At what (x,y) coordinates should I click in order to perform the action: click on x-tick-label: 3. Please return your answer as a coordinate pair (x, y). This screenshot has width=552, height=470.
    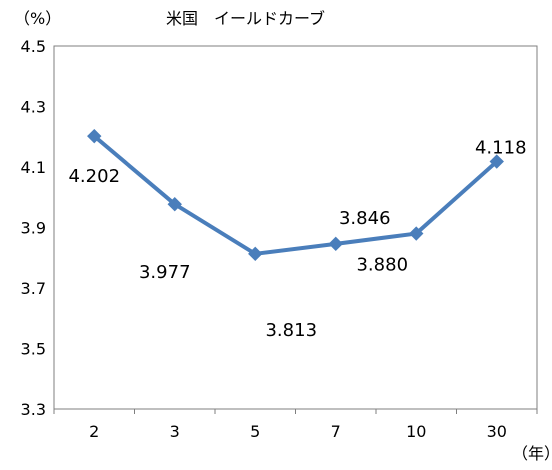
    Looking at the image, I should click on (175, 431).